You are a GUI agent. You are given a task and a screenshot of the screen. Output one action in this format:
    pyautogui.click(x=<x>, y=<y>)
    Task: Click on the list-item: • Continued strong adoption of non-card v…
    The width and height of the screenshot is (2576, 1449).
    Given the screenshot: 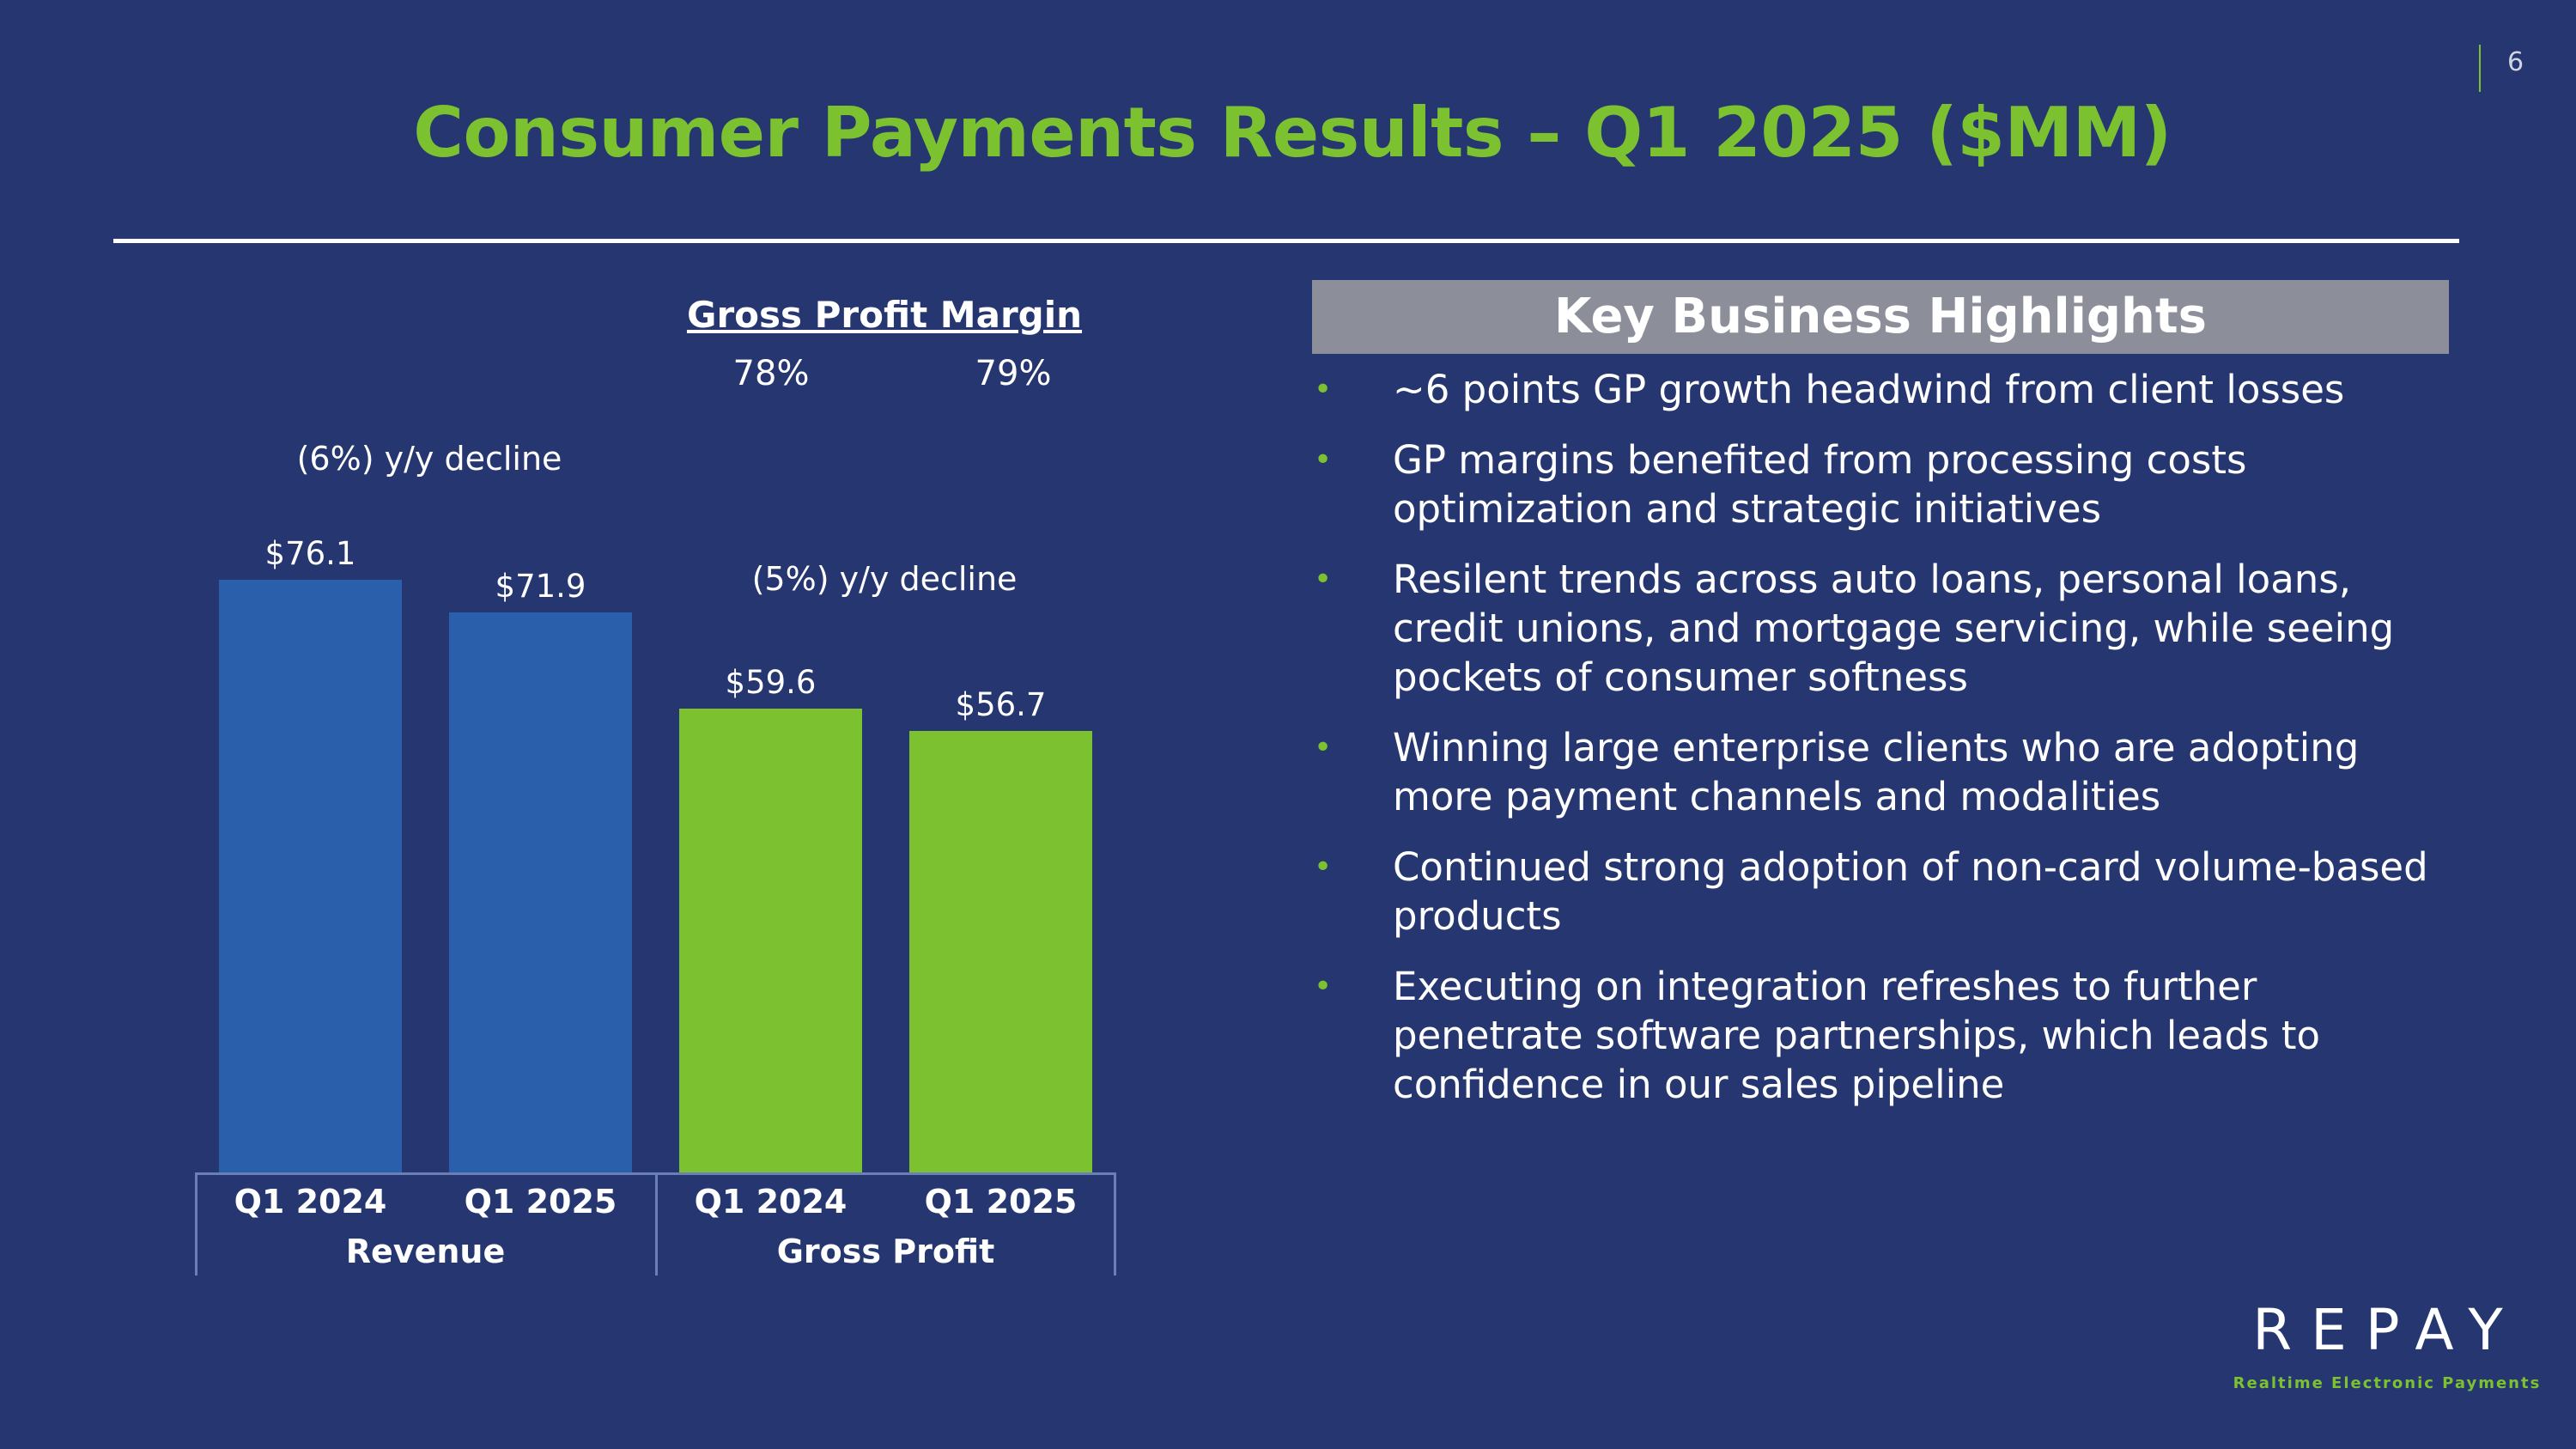 What is the action you would take?
    pyautogui.click(x=1880, y=892)
    